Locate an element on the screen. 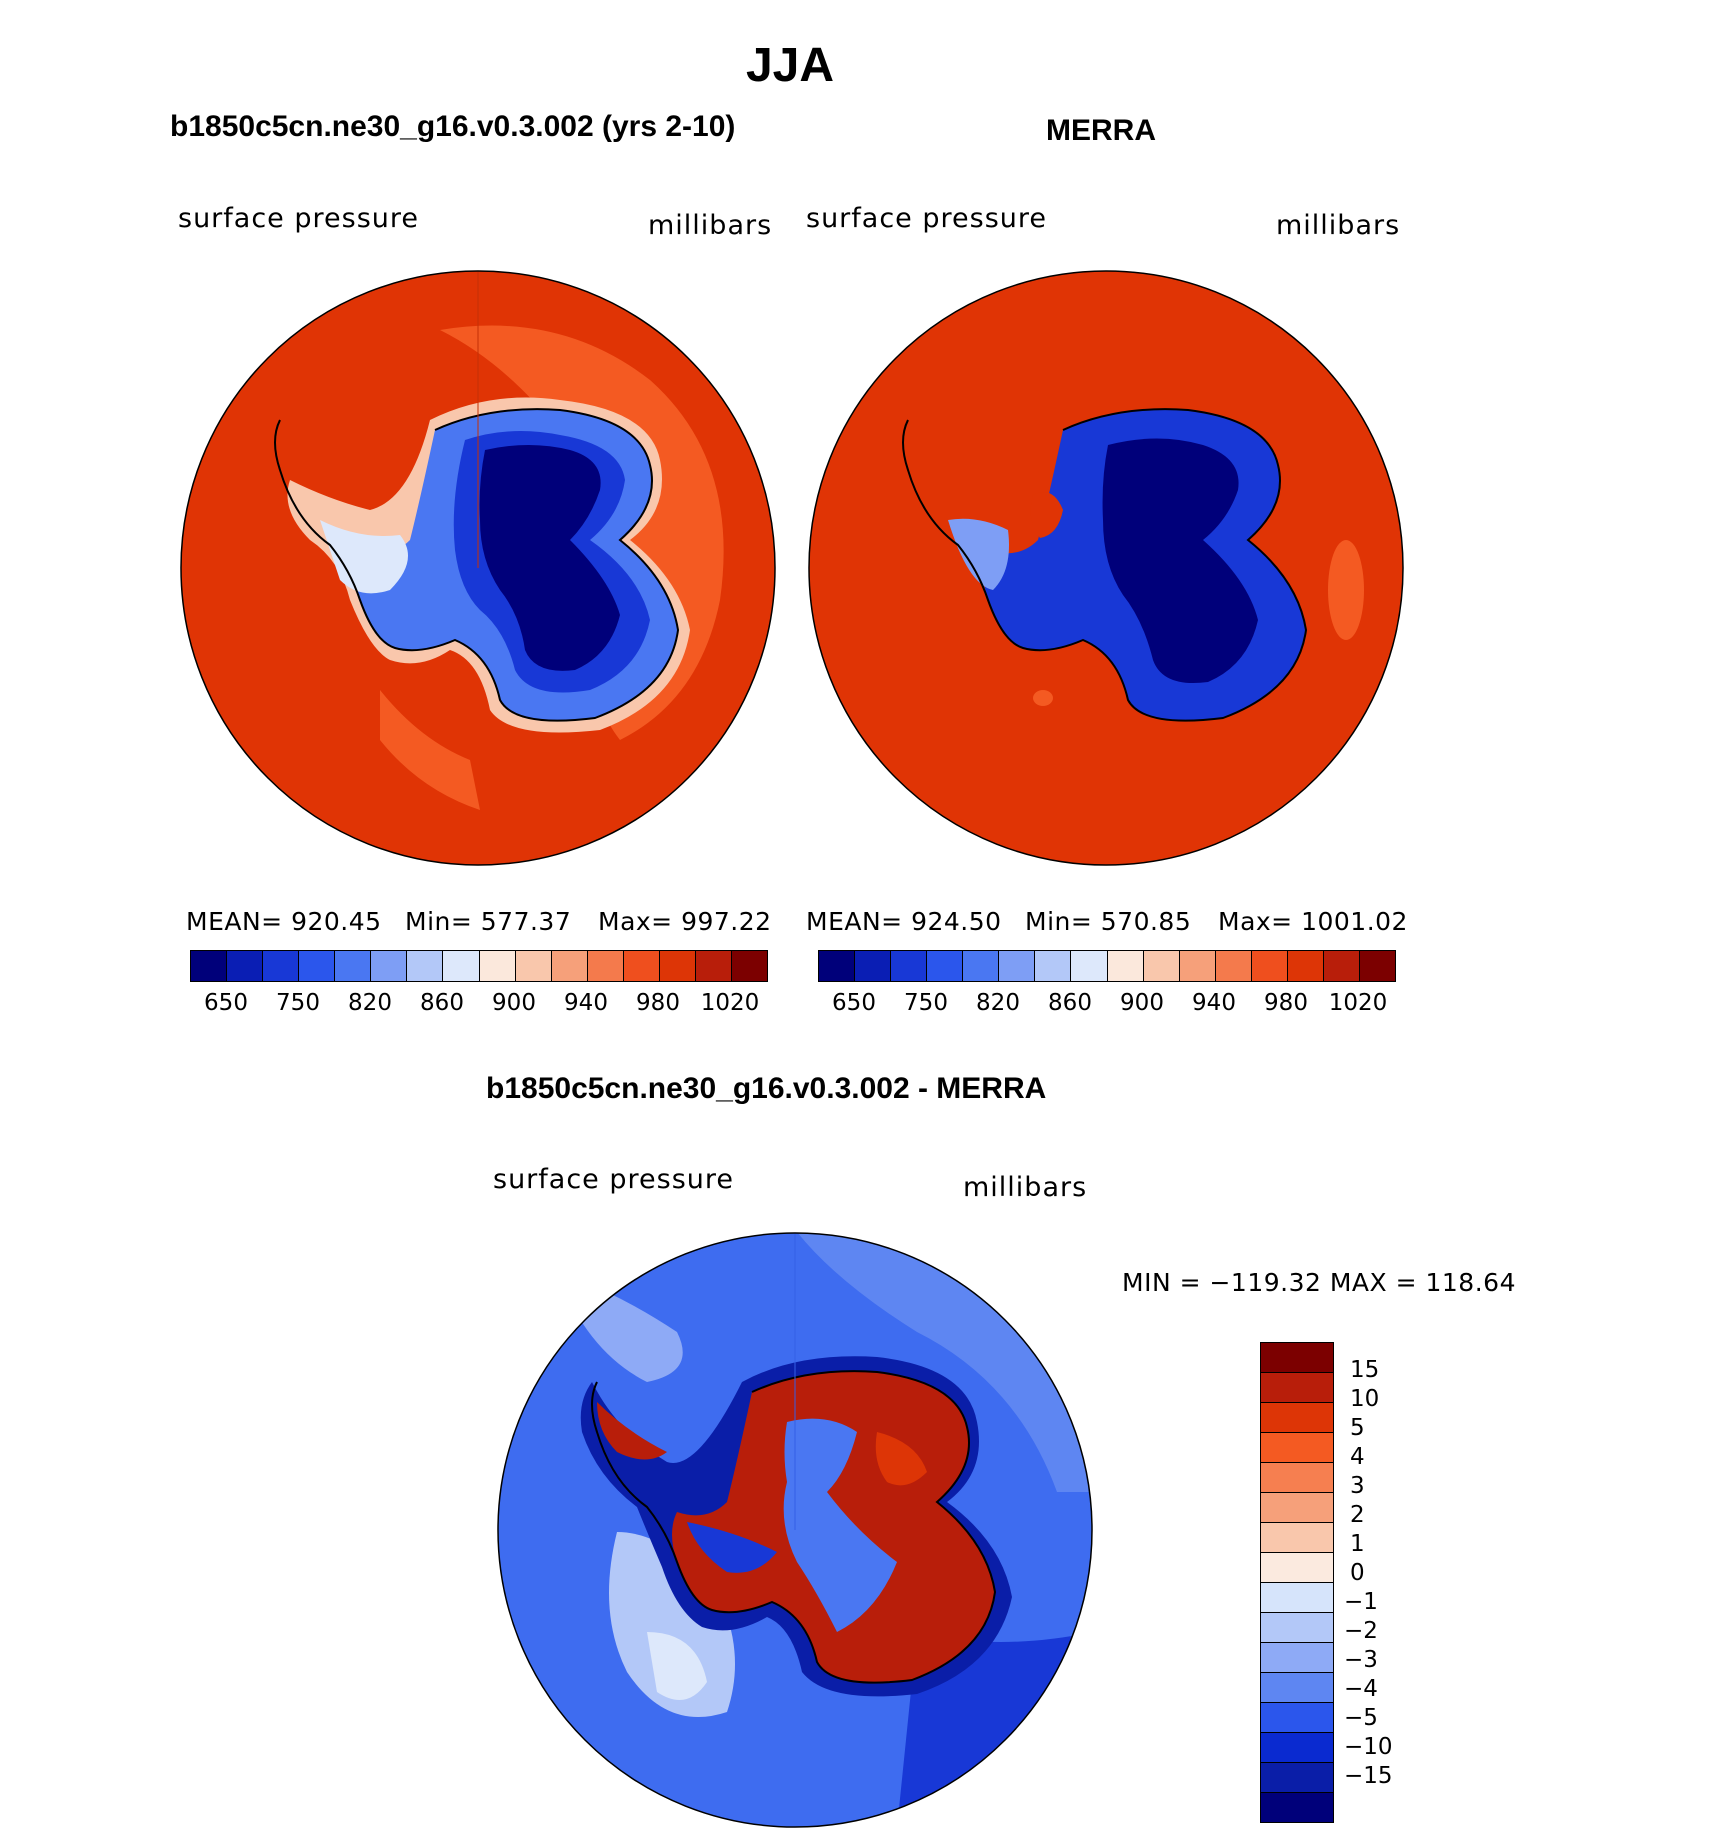 Image resolution: width=1710 pixels, height=1839 pixels. panel2-polar-map is located at coordinates (1106, 568).